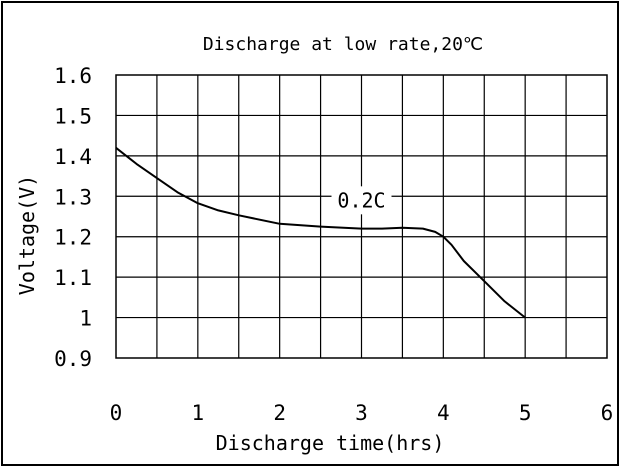 Image resolution: width=620 pixels, height=467 pixels. Describe the element at coordinates (73, 238) in the screenshot. I see `y-tick-label: 1.2` at that location.